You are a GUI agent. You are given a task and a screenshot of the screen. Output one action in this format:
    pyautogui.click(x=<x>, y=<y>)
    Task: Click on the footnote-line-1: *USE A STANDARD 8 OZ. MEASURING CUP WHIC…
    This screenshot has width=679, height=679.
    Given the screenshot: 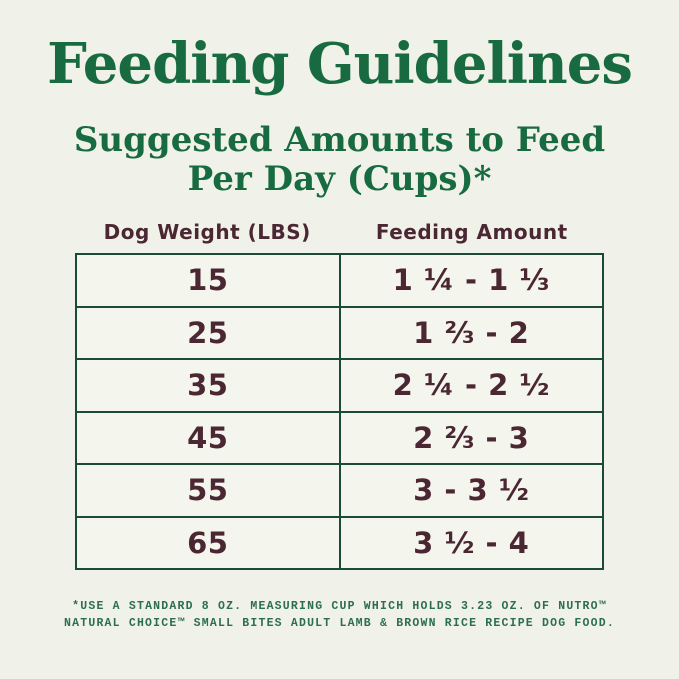 What is the action you would take?
    pyautogui.click(x=339, y=606)
    